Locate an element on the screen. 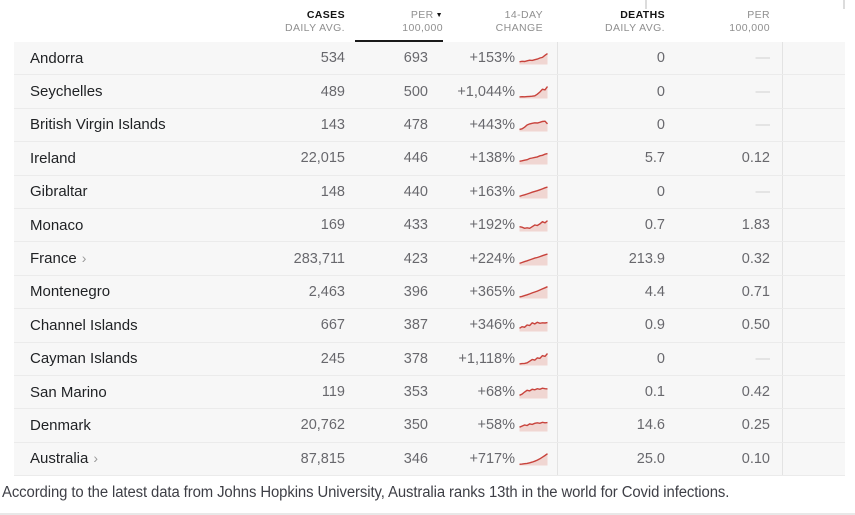 This screenshot has height=515, width=855. deaths-sublabel: DAILY AVG. is located at coordinates (634, 28).